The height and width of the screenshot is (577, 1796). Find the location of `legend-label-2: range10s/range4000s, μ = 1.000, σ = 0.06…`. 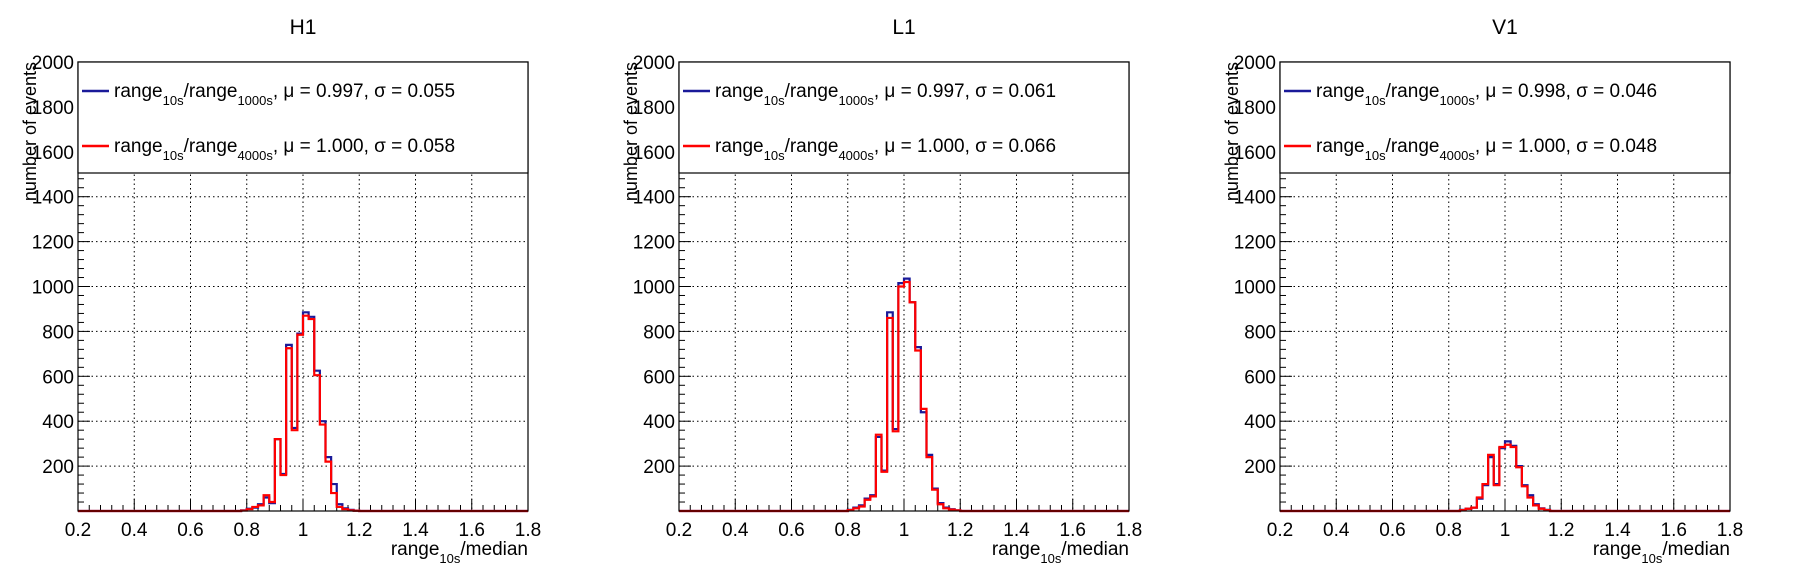

legend-label-2: range10s/range4000s, μ = 1.000, σ = 0.06… is located at coordinates (885, 149).